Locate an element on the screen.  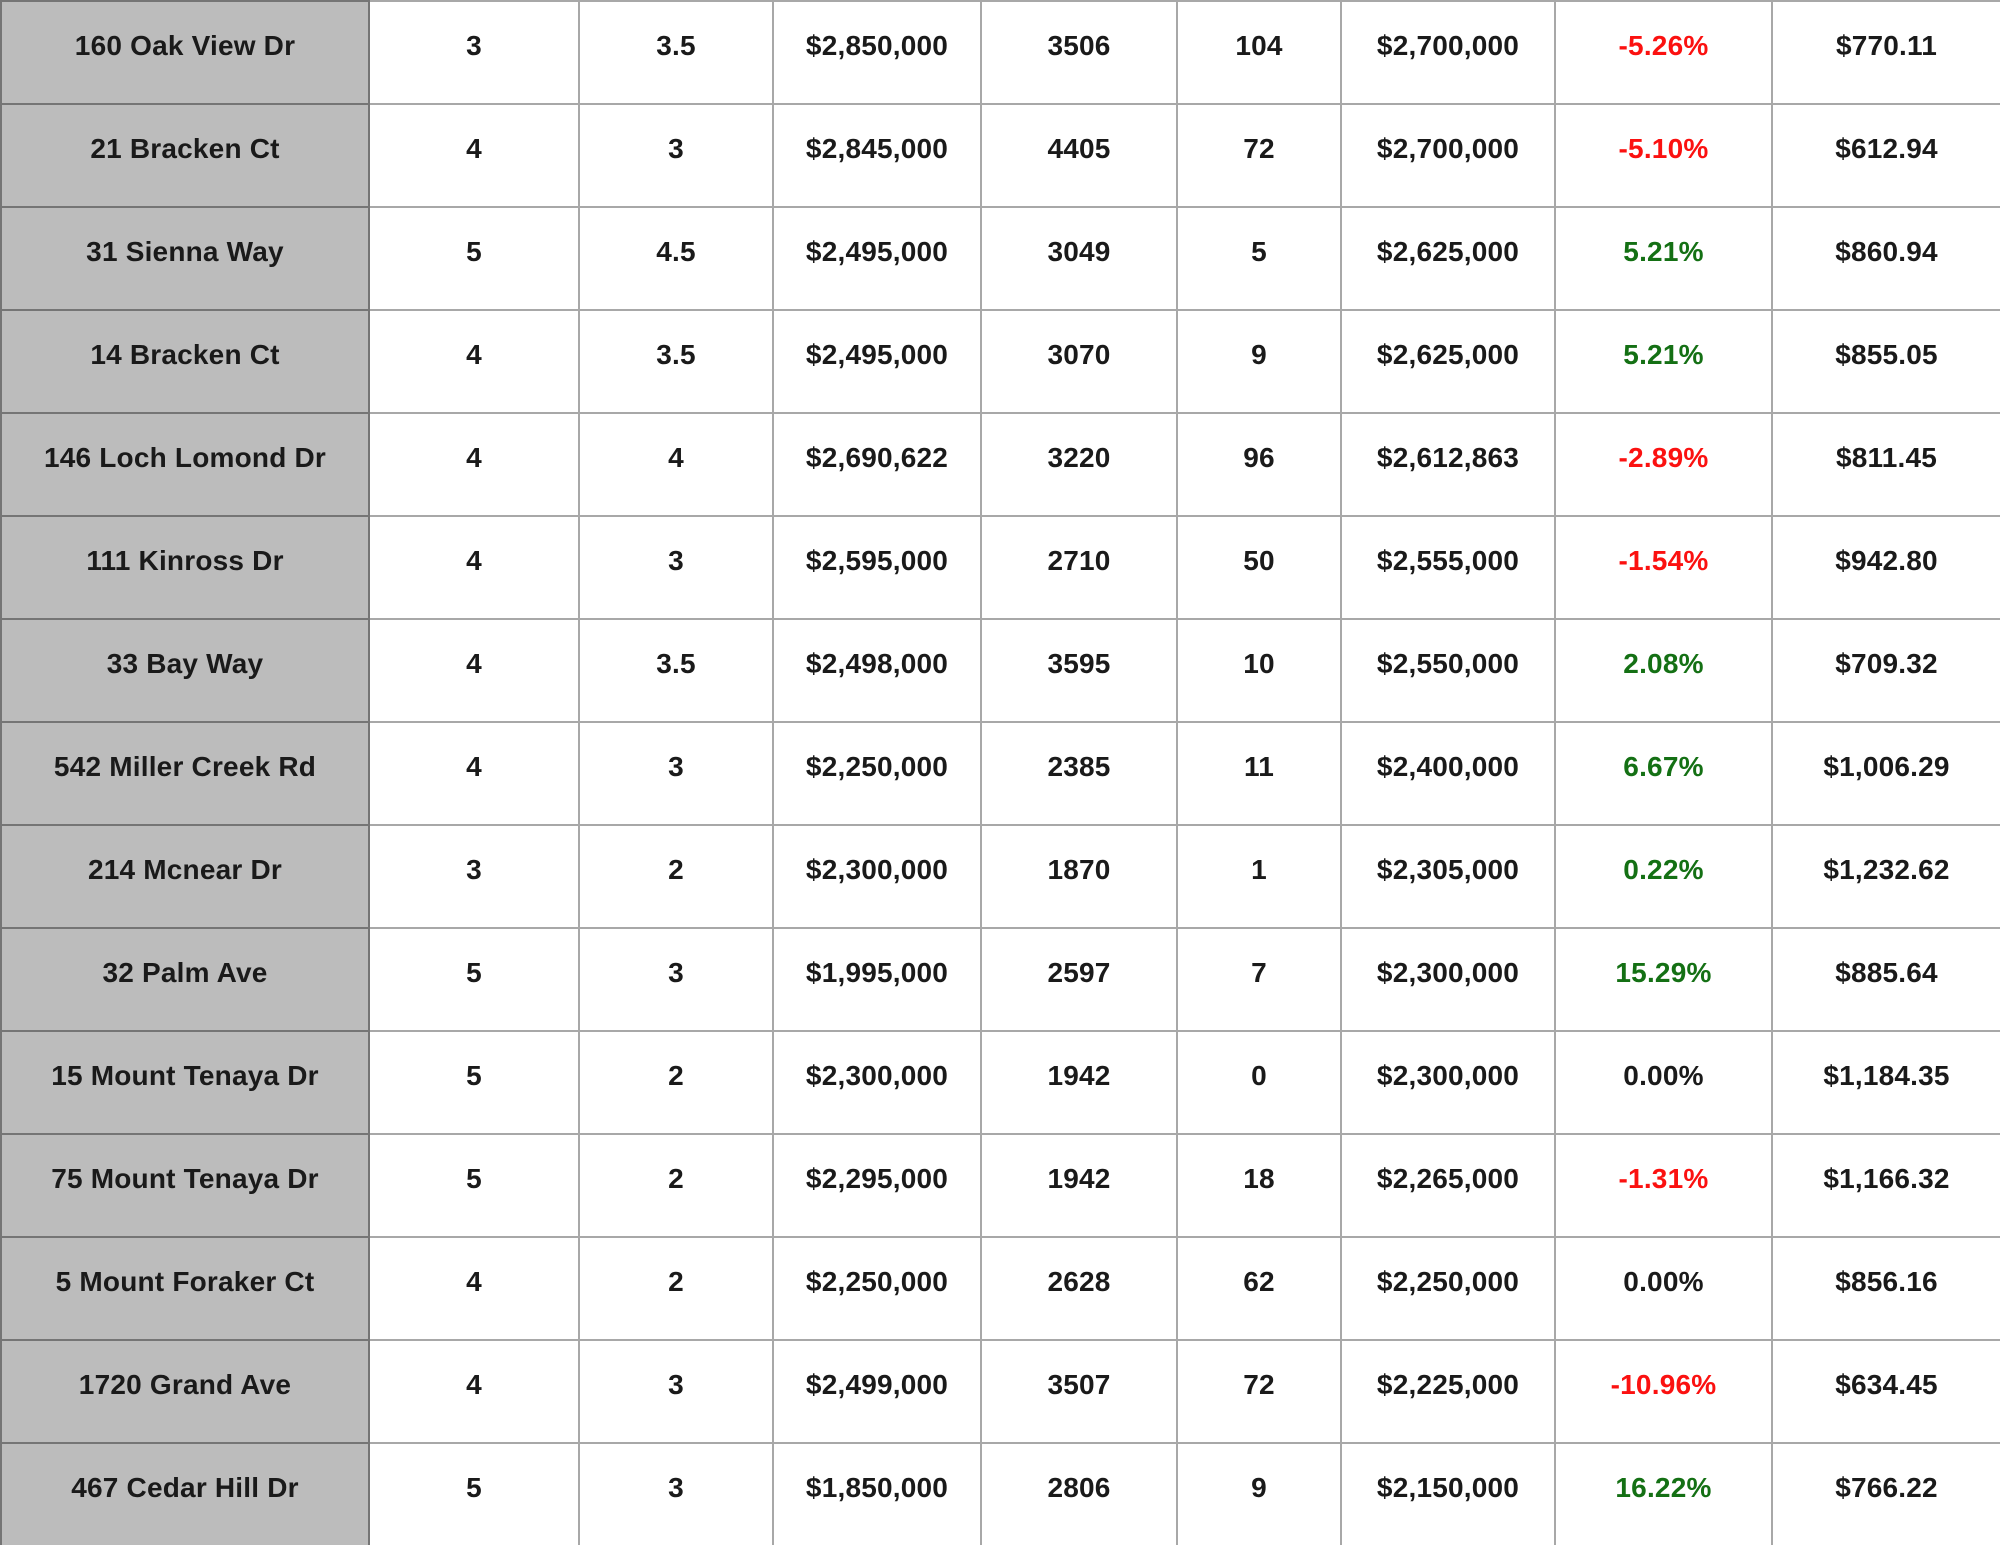
cell-days_on_market: 50 is located at coordinates (1259, 567).